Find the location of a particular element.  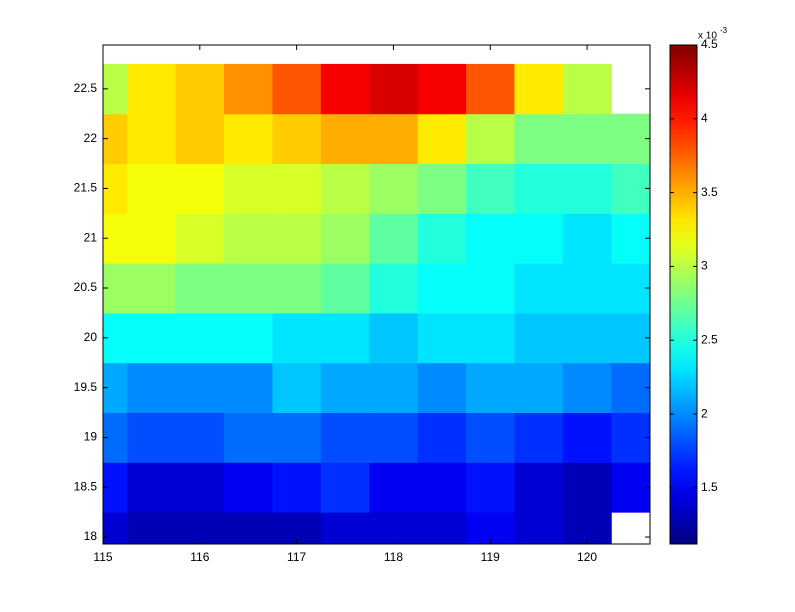

x-tick-label: 119 is located at coordinates (490, 557).